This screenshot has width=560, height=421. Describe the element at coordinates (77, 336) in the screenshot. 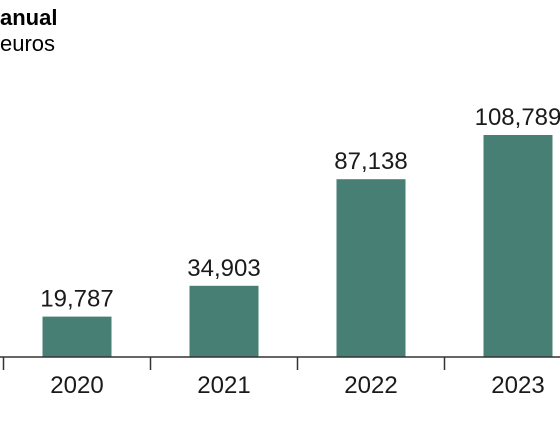

I see `bar-2020` at that location.